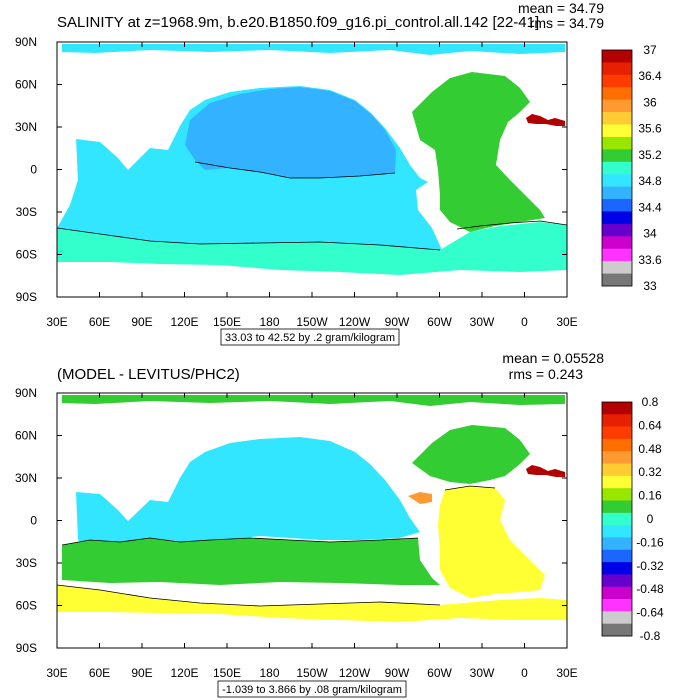 The width and height of the screenshot is (700, 700). Describe the element at coordinates (312, 689) in the screenshot. I see `panel2-range-box` at that location.